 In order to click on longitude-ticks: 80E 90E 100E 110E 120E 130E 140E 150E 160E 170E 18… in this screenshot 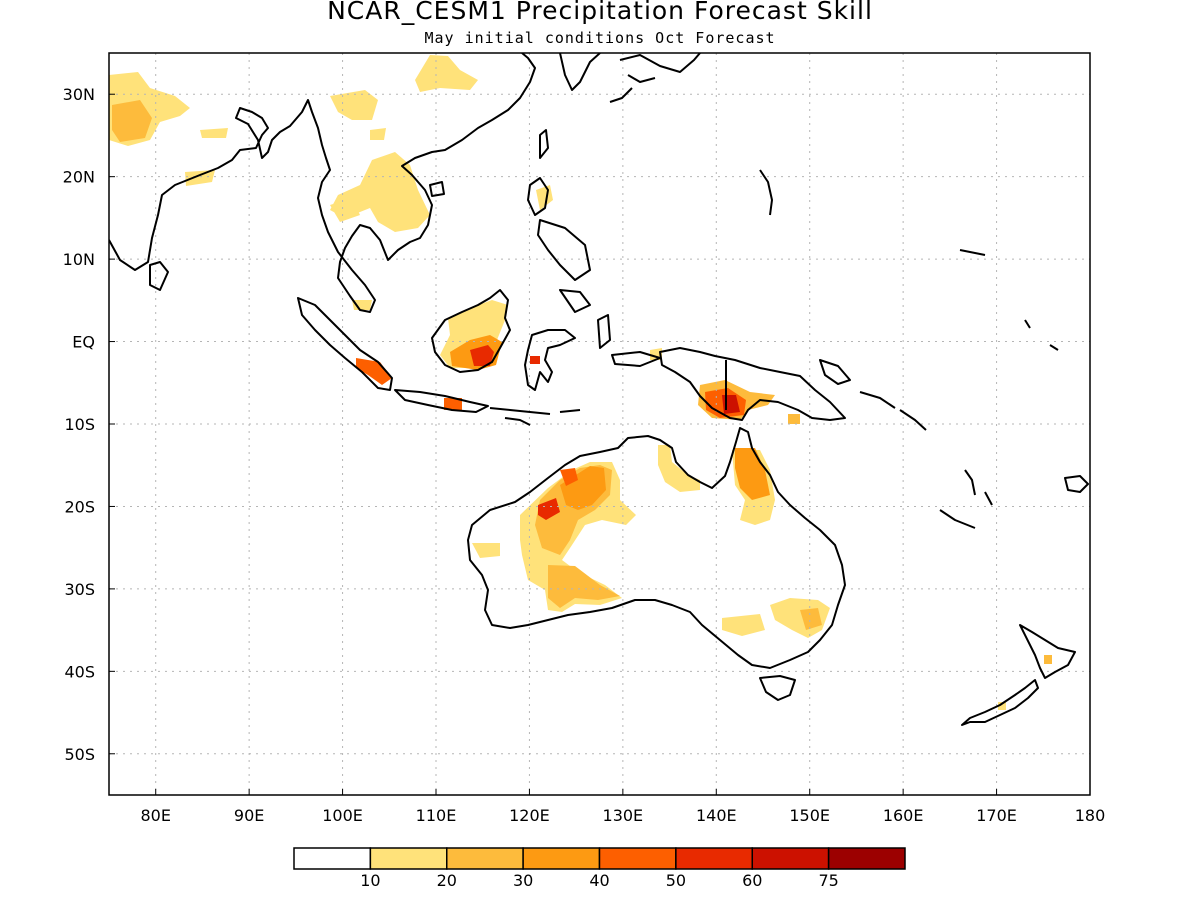, I will do `click(622, 807)`.